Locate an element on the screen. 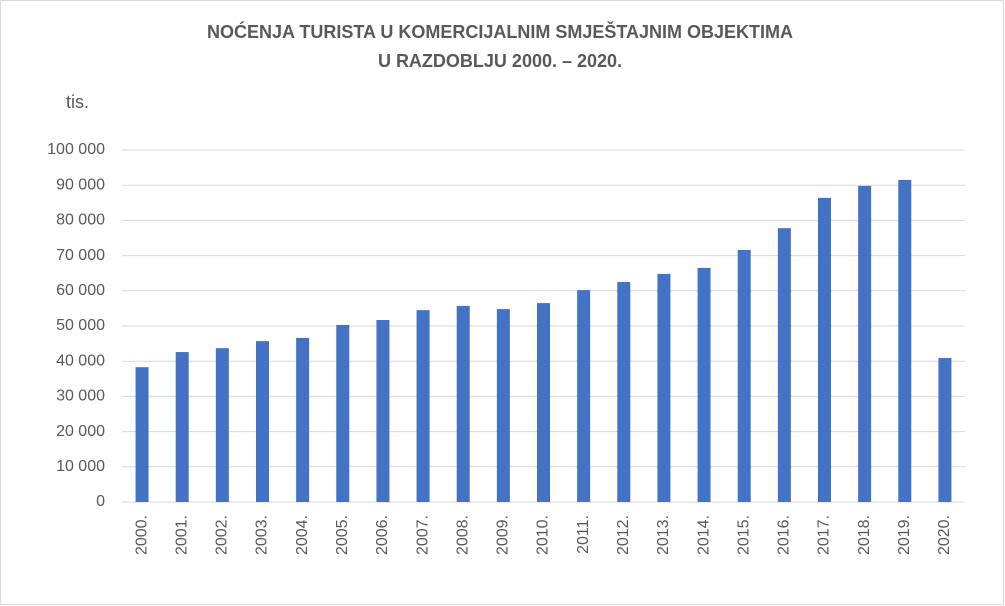 The image size is (1005, 606). y-tick-label: 10 000 is located at coordinates (80, 466).